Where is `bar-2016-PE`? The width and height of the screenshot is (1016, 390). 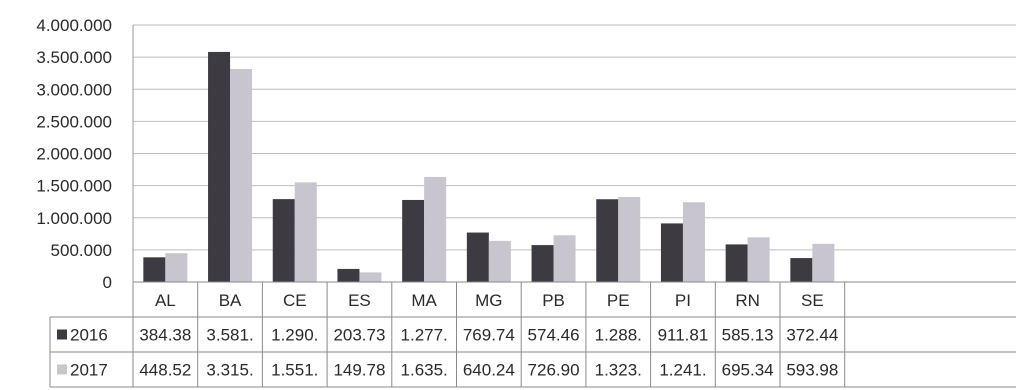 bar-2016-PE is located at coordinates (607, 240).